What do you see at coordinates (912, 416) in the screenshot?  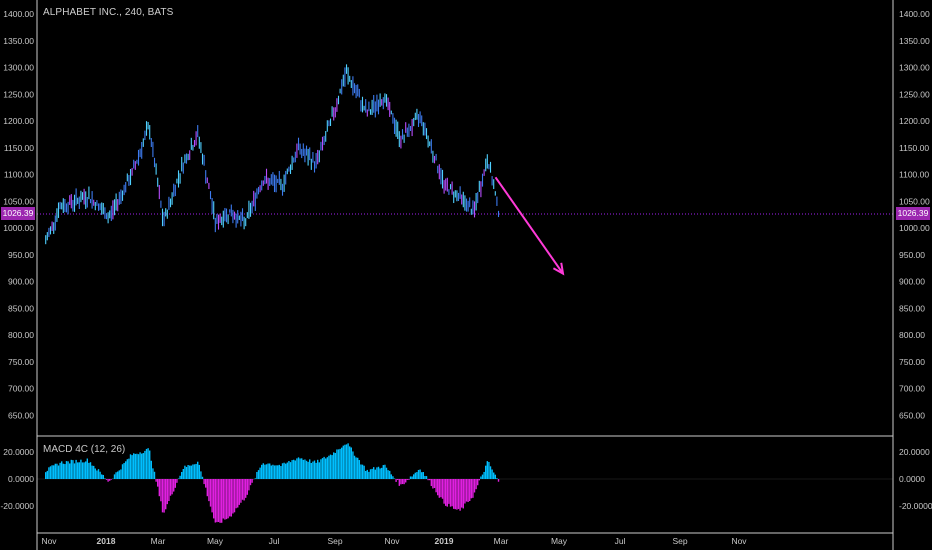 I see `price-tick-label-right: 650.00` at bounding box center [912, 416].